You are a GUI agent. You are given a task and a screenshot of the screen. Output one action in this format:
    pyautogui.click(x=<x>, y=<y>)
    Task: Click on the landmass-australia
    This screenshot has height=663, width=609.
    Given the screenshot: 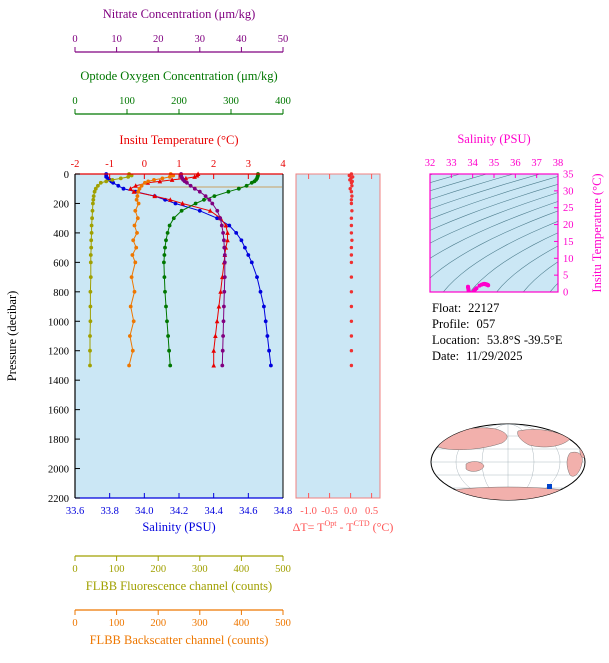 What is the action you would take?
    pyautogui.click(x=475, y=466)
    